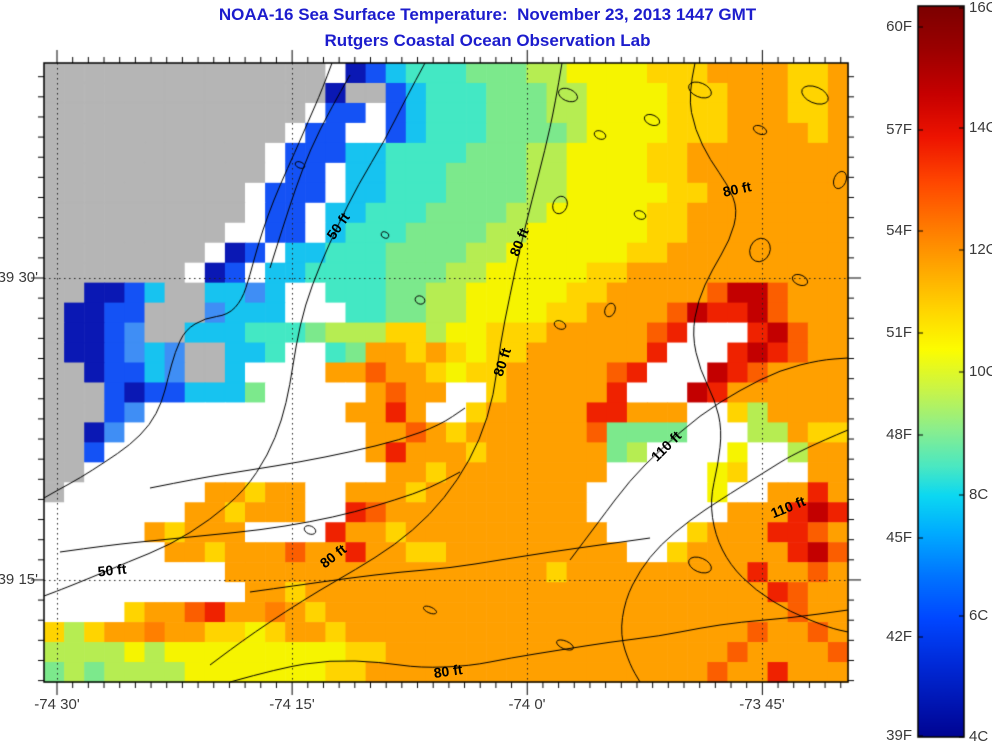 The width and height of the screenshot is (992, 754). What do you see at coordinates (487, 40) in the screenshot?
I see `page-subtitle: Rutgers Coastal Ocean Observation Lab` at bounding box center [487, 40].